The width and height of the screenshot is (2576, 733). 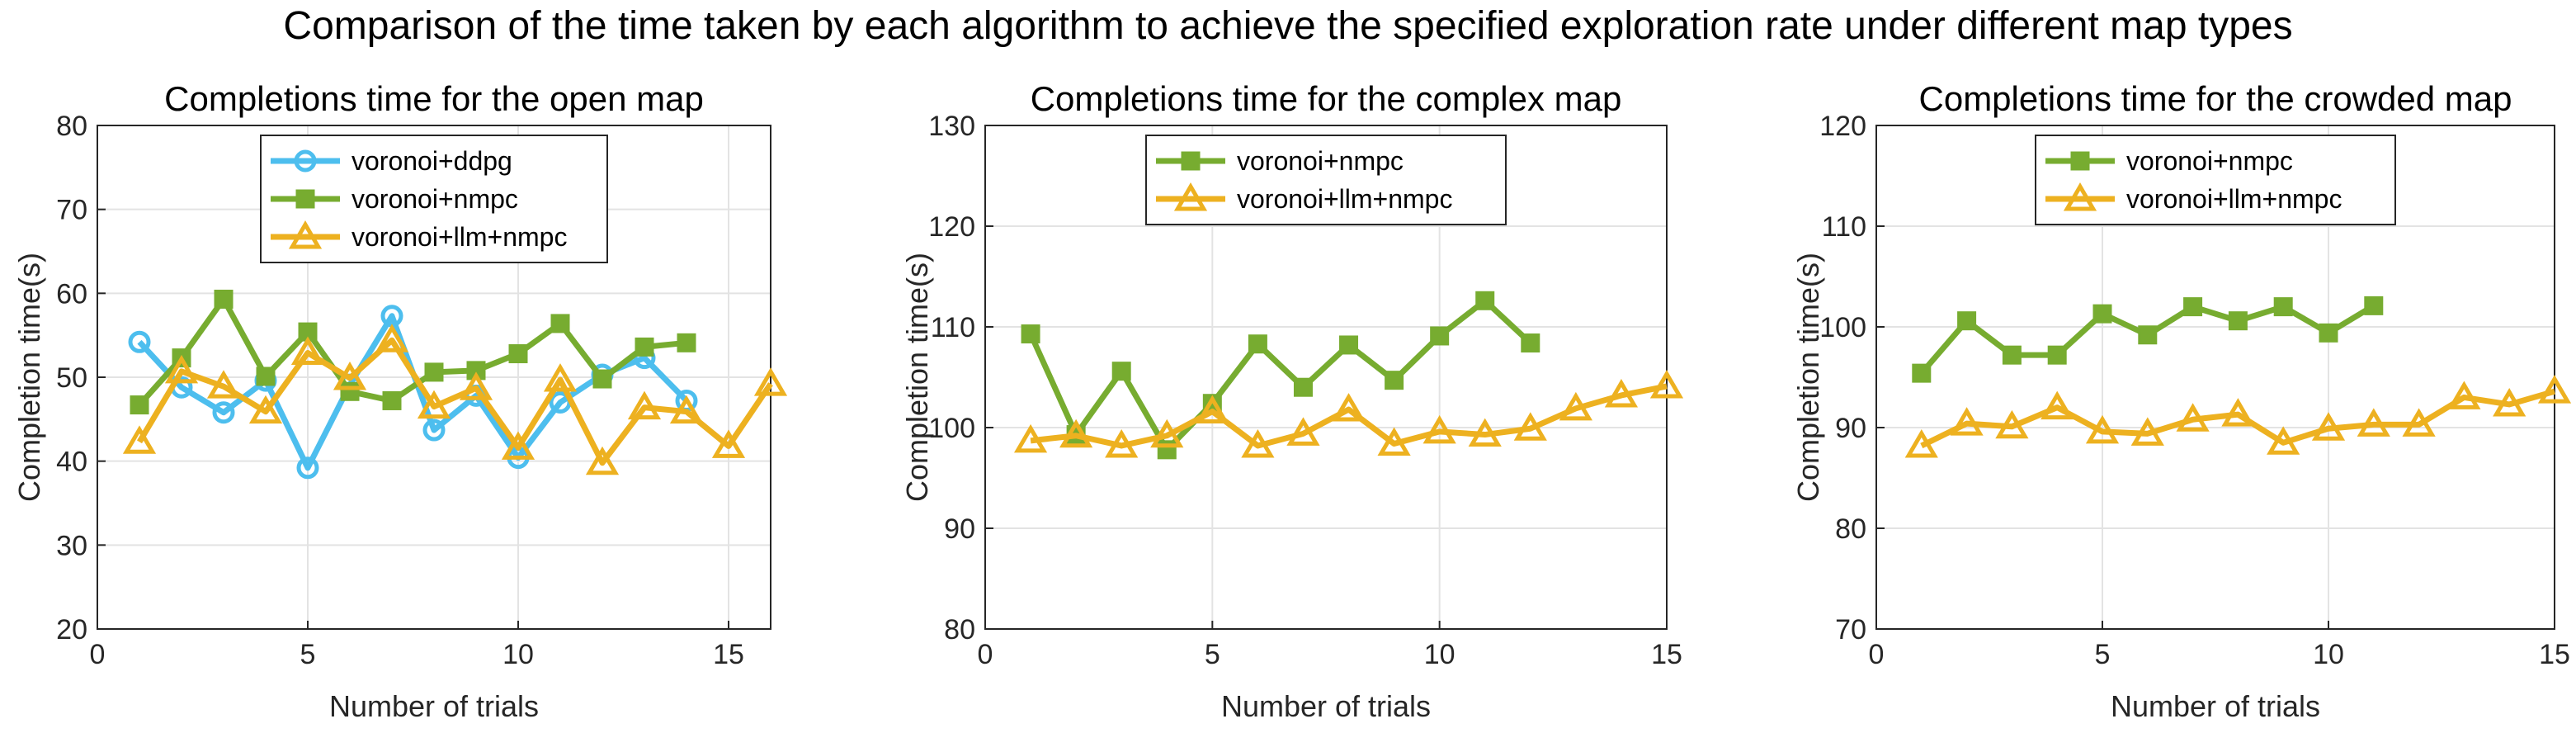 What do you see at coordinates (71, 630) in the screenshot?
I see `y-tick-label: 20` at bounding box center [71, 630].